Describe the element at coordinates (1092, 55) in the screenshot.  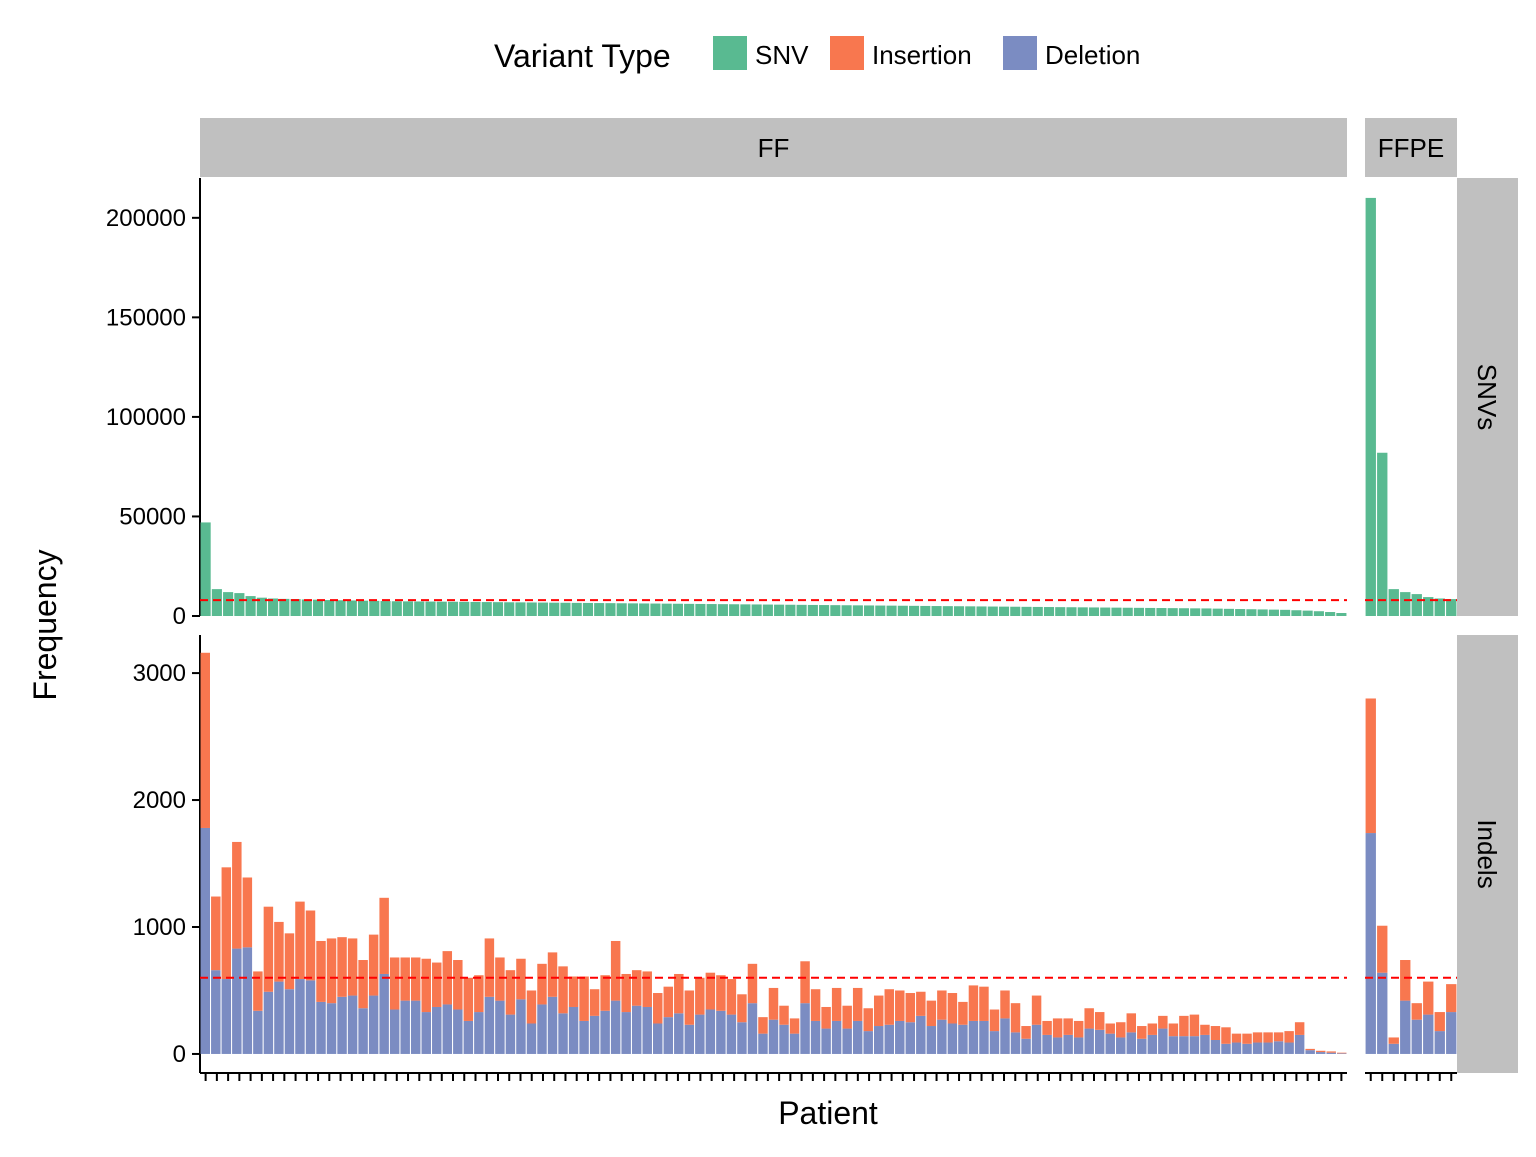
I see `legend-label-deletion: Deletion` at that location.